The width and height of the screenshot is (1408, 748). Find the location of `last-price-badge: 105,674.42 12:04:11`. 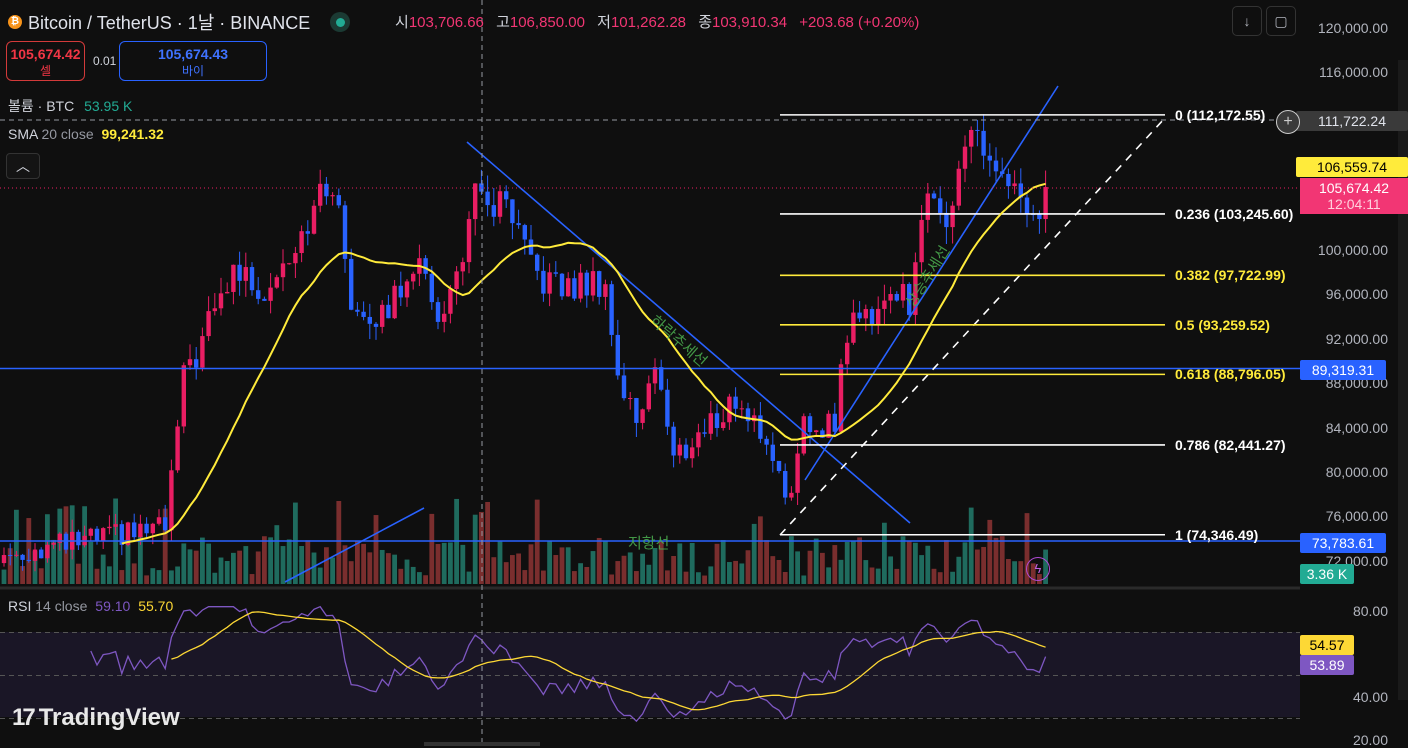

last-price-badge: 105,674.42 12:04:11 is located at coordinates (1354, 196).